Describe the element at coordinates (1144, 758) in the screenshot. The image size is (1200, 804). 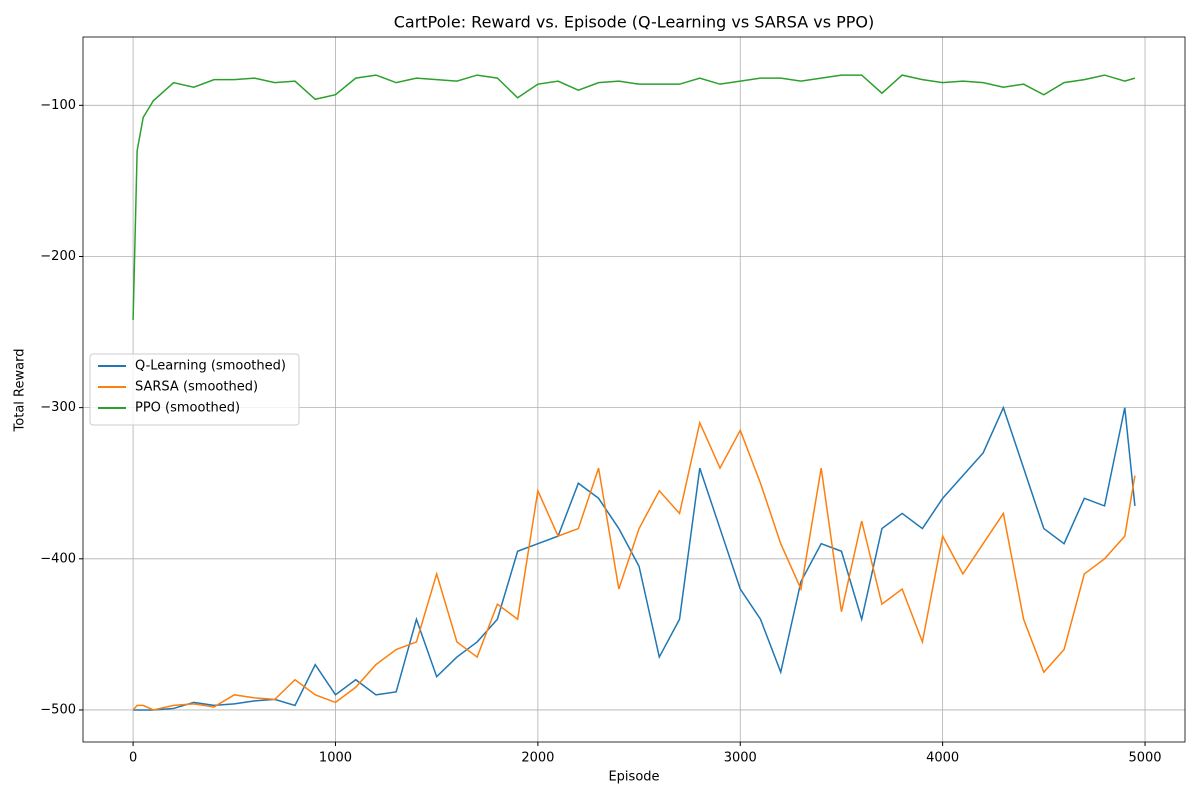
I see `x-tick-label: 5000` at that location.